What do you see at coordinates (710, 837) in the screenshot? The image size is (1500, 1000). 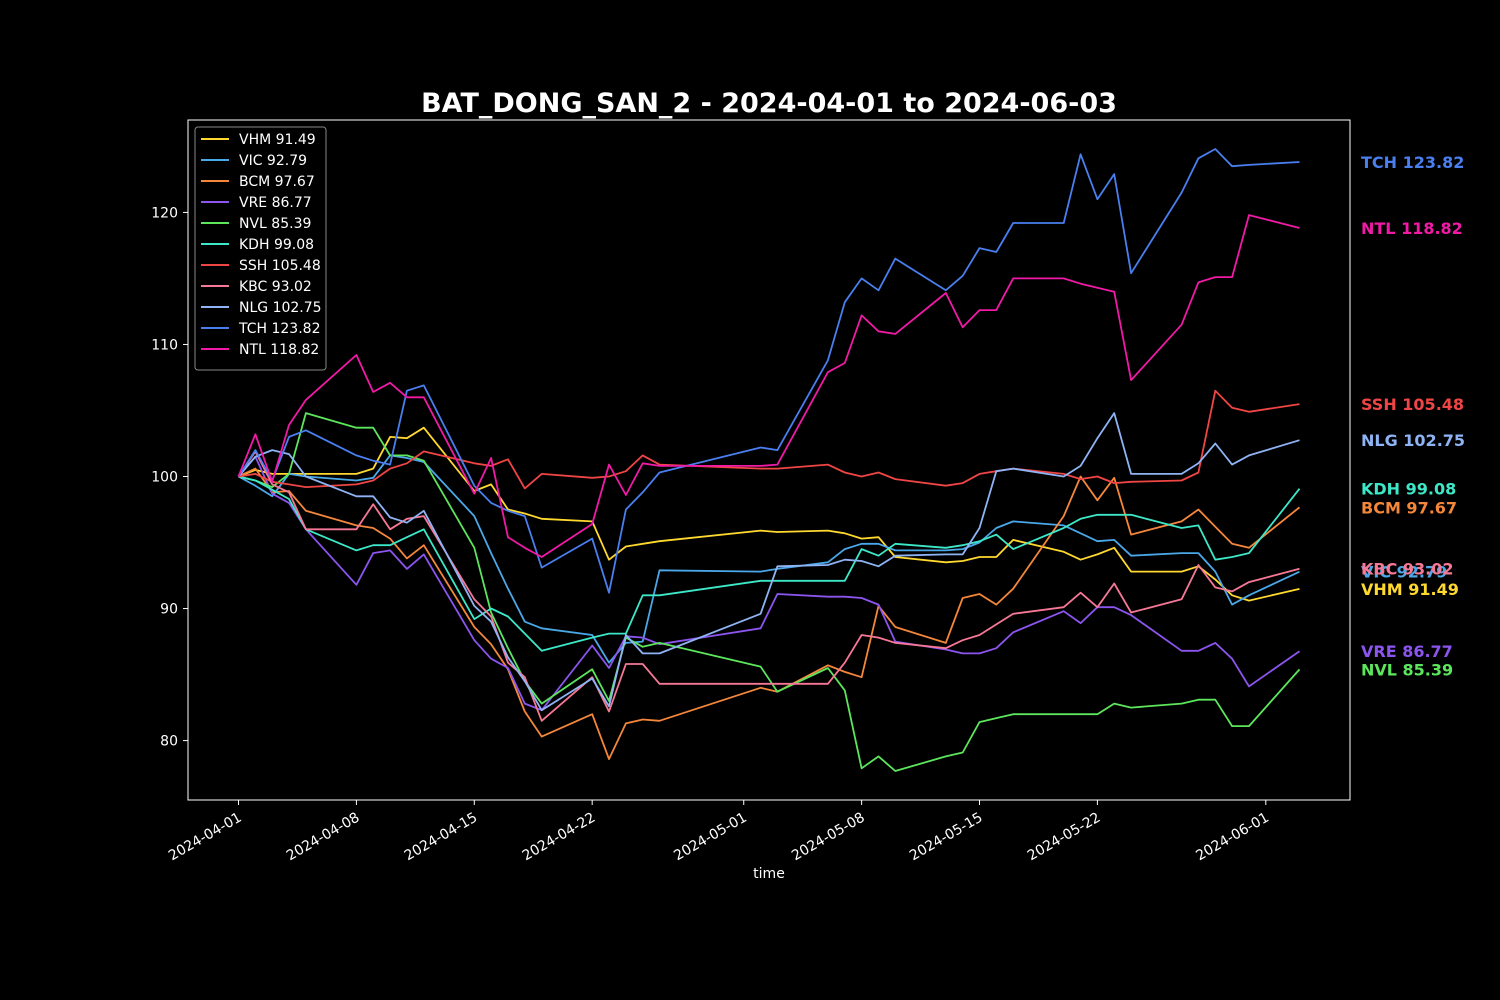 I see `x-tick-label: 2024-05-01` at bounding box center [710, 837].